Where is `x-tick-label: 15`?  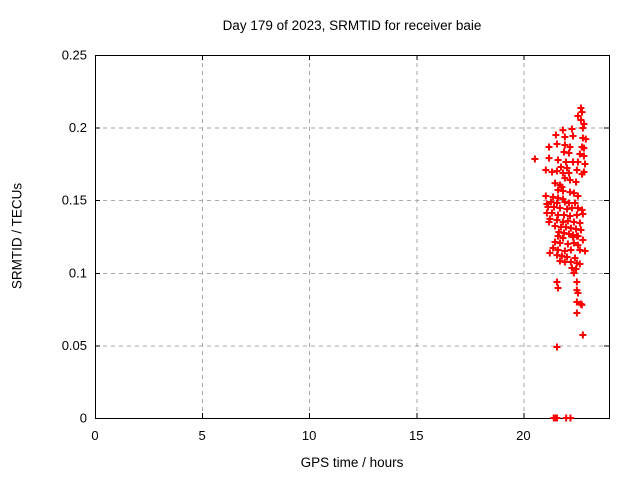
x-tick-label: 15 is located at coordinates (416, 435).